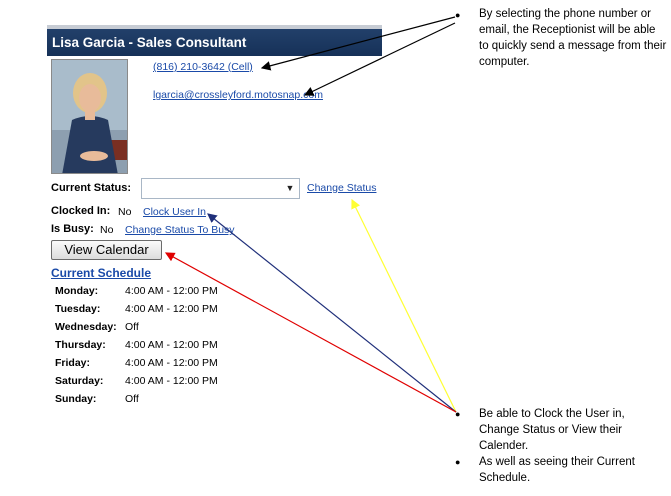 The height and width of the screenshot is (496, 671). What do you see at coordinates (76, 399) in the screenshot?
I see `schedule-day: Sunday:` at bounding box center [76, 399].